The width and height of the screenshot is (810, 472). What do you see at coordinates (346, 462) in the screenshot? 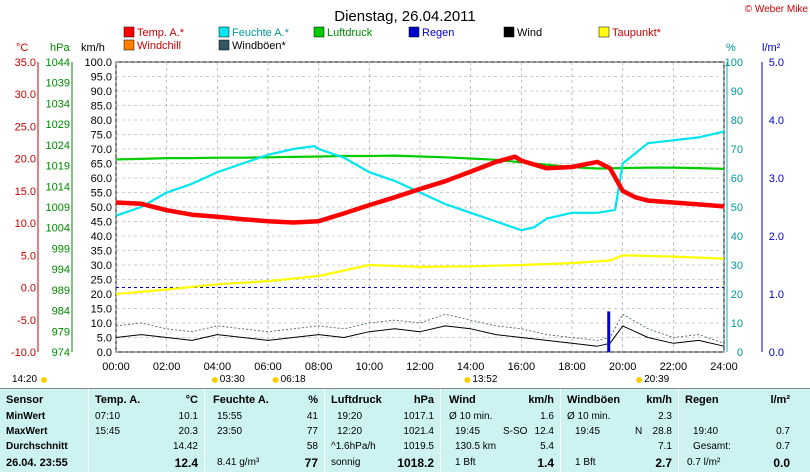
I see `cell-forecast: sonnig` at bounding box center [346, 462].